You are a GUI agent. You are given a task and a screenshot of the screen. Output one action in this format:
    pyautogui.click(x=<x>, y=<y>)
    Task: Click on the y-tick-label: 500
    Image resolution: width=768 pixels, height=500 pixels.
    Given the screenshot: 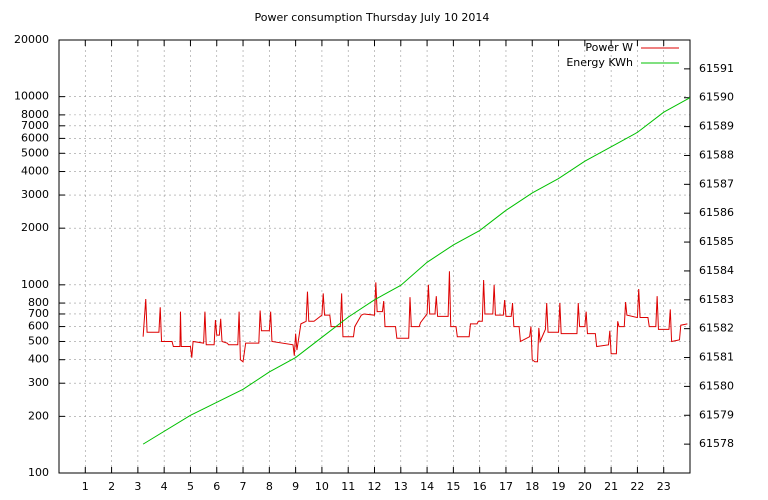 What is the action you would take?
    pyautogui.click(x=38, y=340)
    